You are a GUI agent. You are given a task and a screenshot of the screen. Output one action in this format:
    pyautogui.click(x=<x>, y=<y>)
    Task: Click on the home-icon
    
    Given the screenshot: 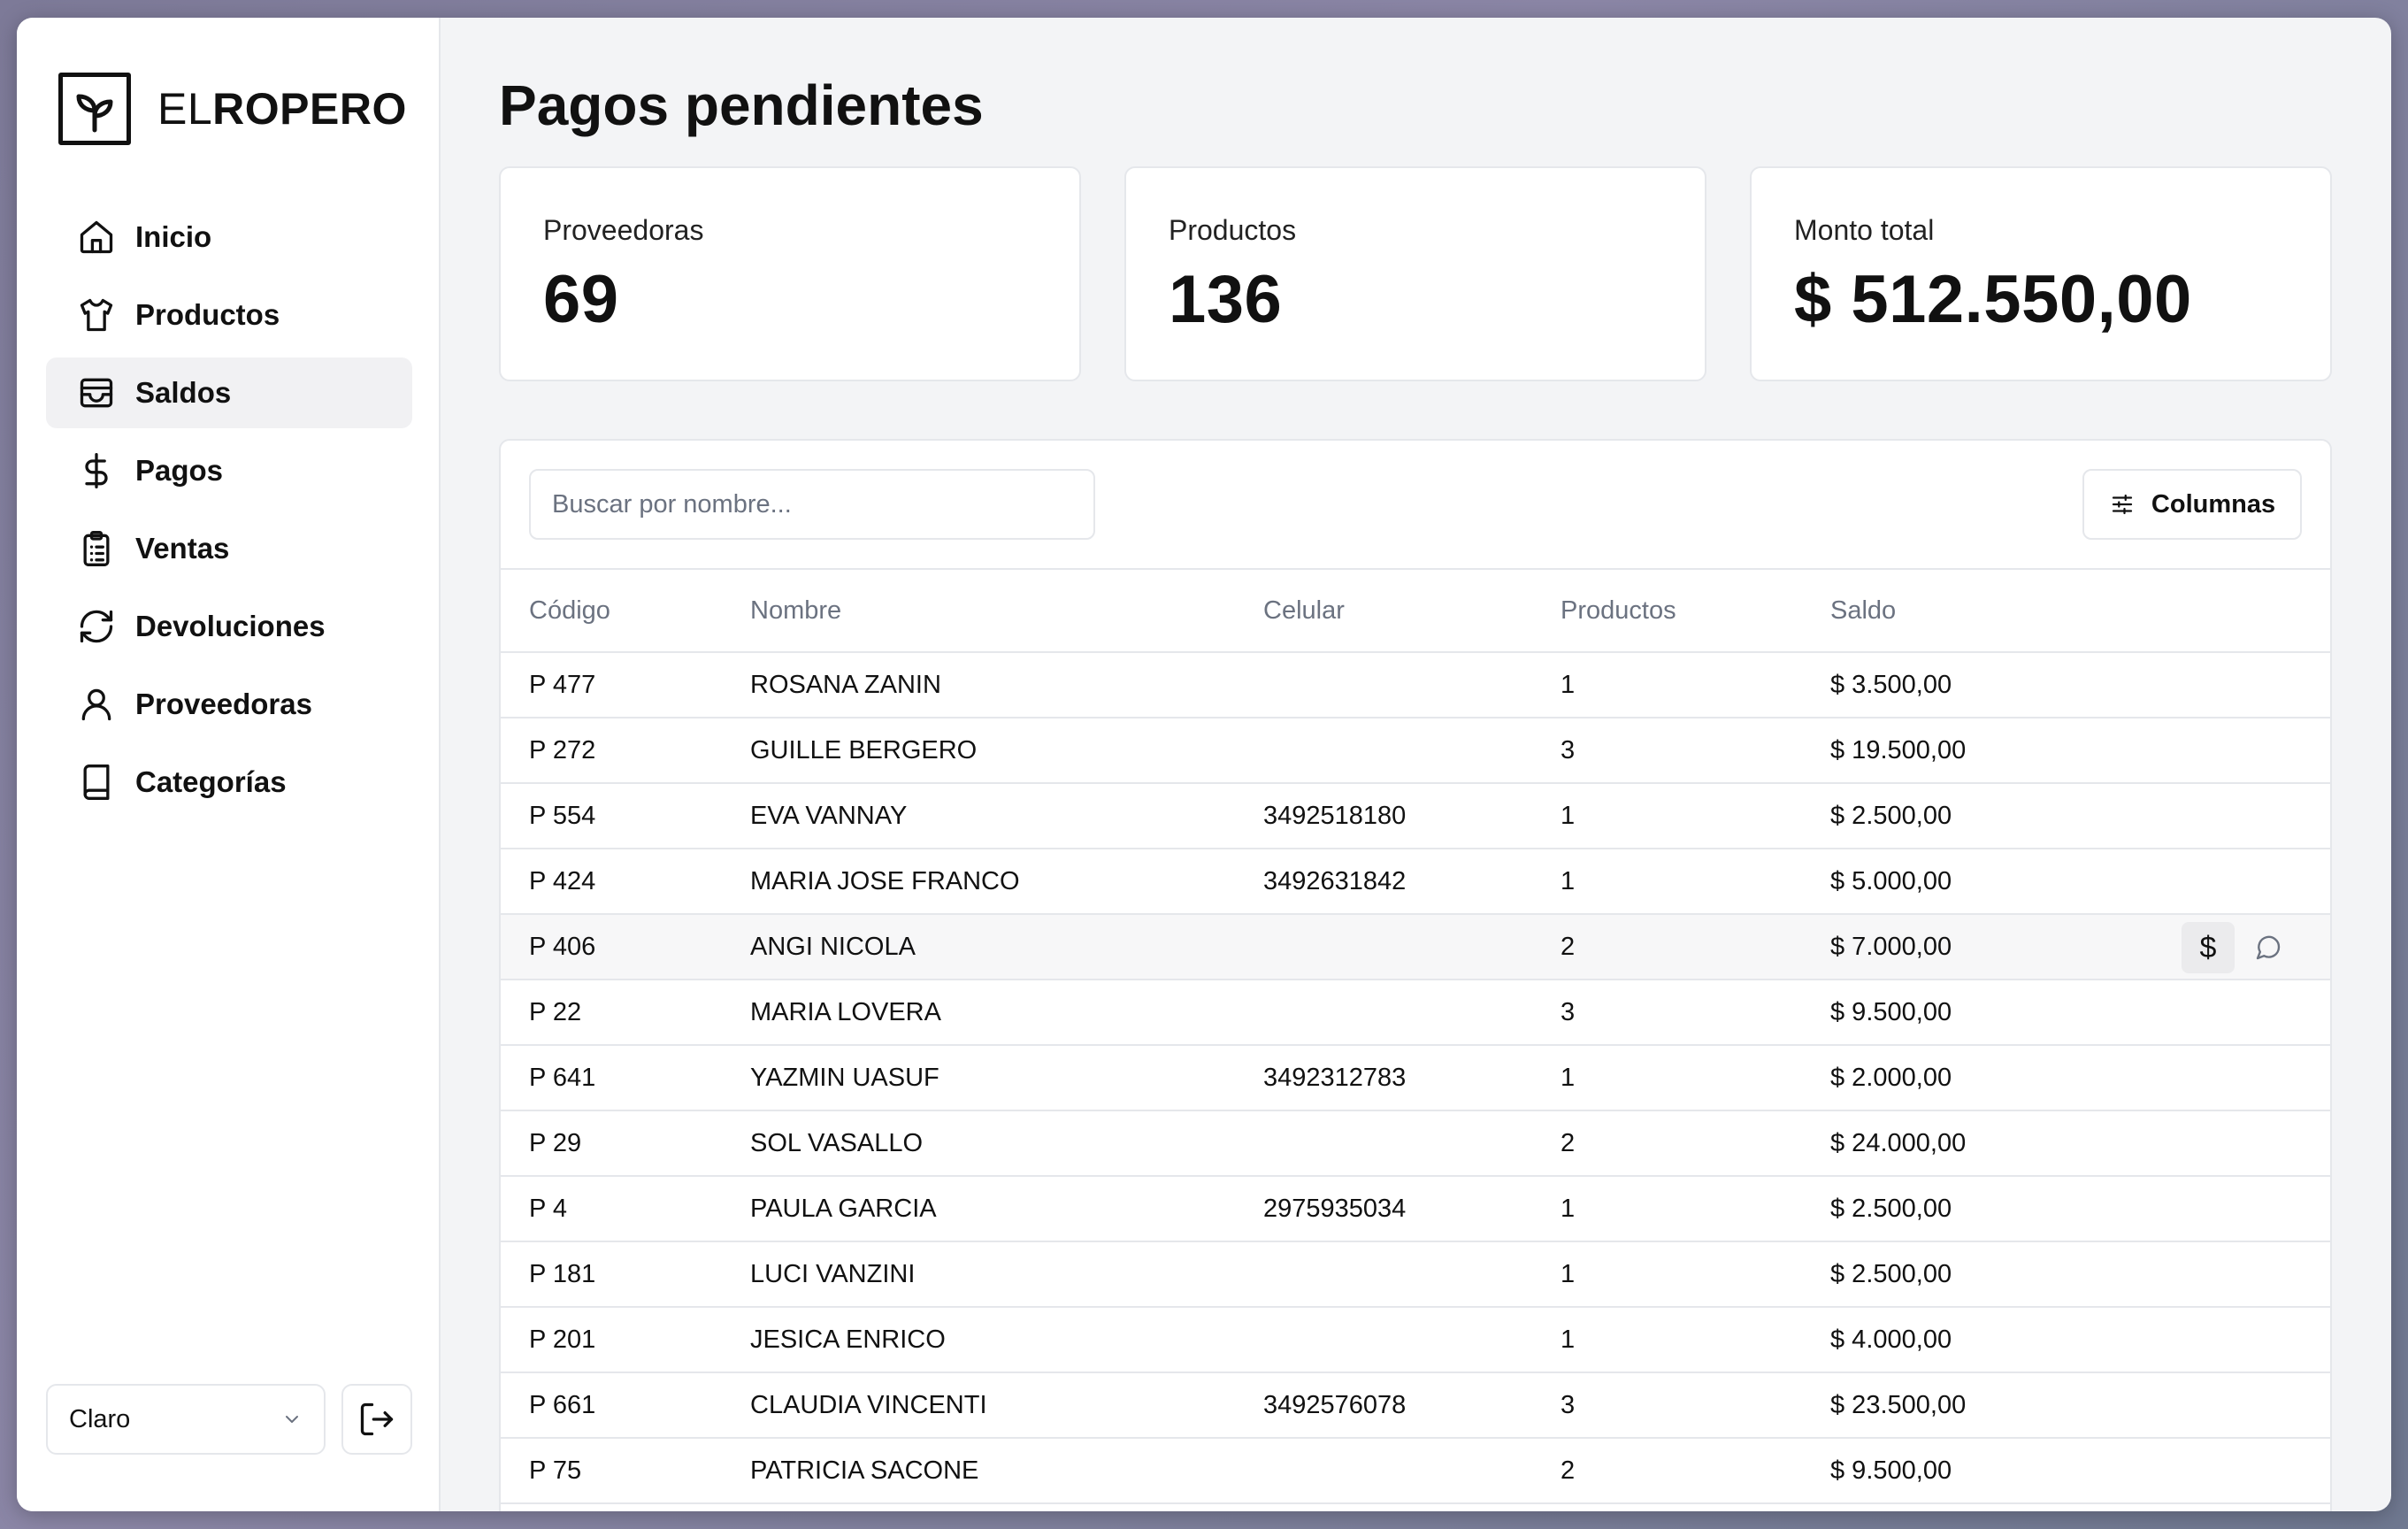 What is the action you would take?
    pyautogui.click(x=97, y=237)
    